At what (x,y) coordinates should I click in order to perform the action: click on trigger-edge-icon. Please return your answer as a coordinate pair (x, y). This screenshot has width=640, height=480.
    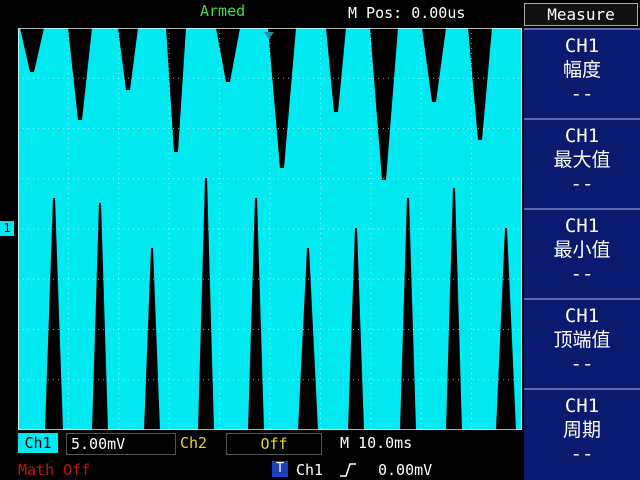
    Looking at the image, I should click on (348, 470).